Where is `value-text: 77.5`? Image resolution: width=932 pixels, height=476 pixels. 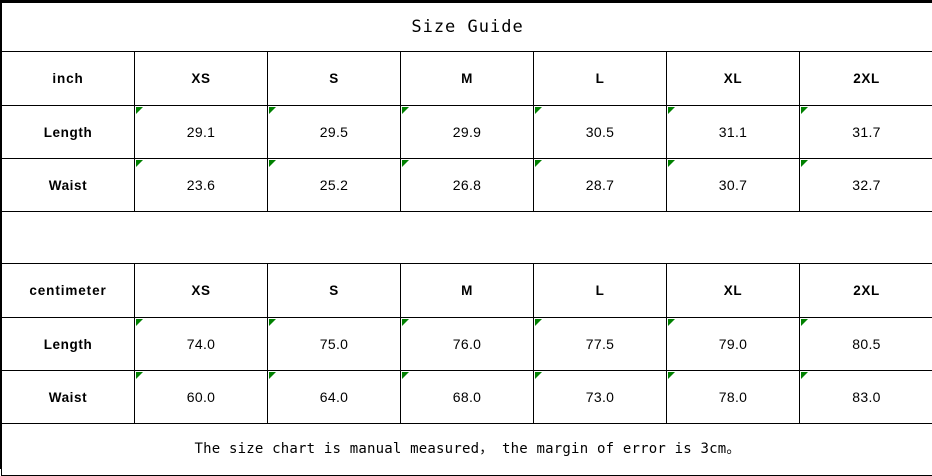 value-text: 77.5 is located at coordinates (600, 344).